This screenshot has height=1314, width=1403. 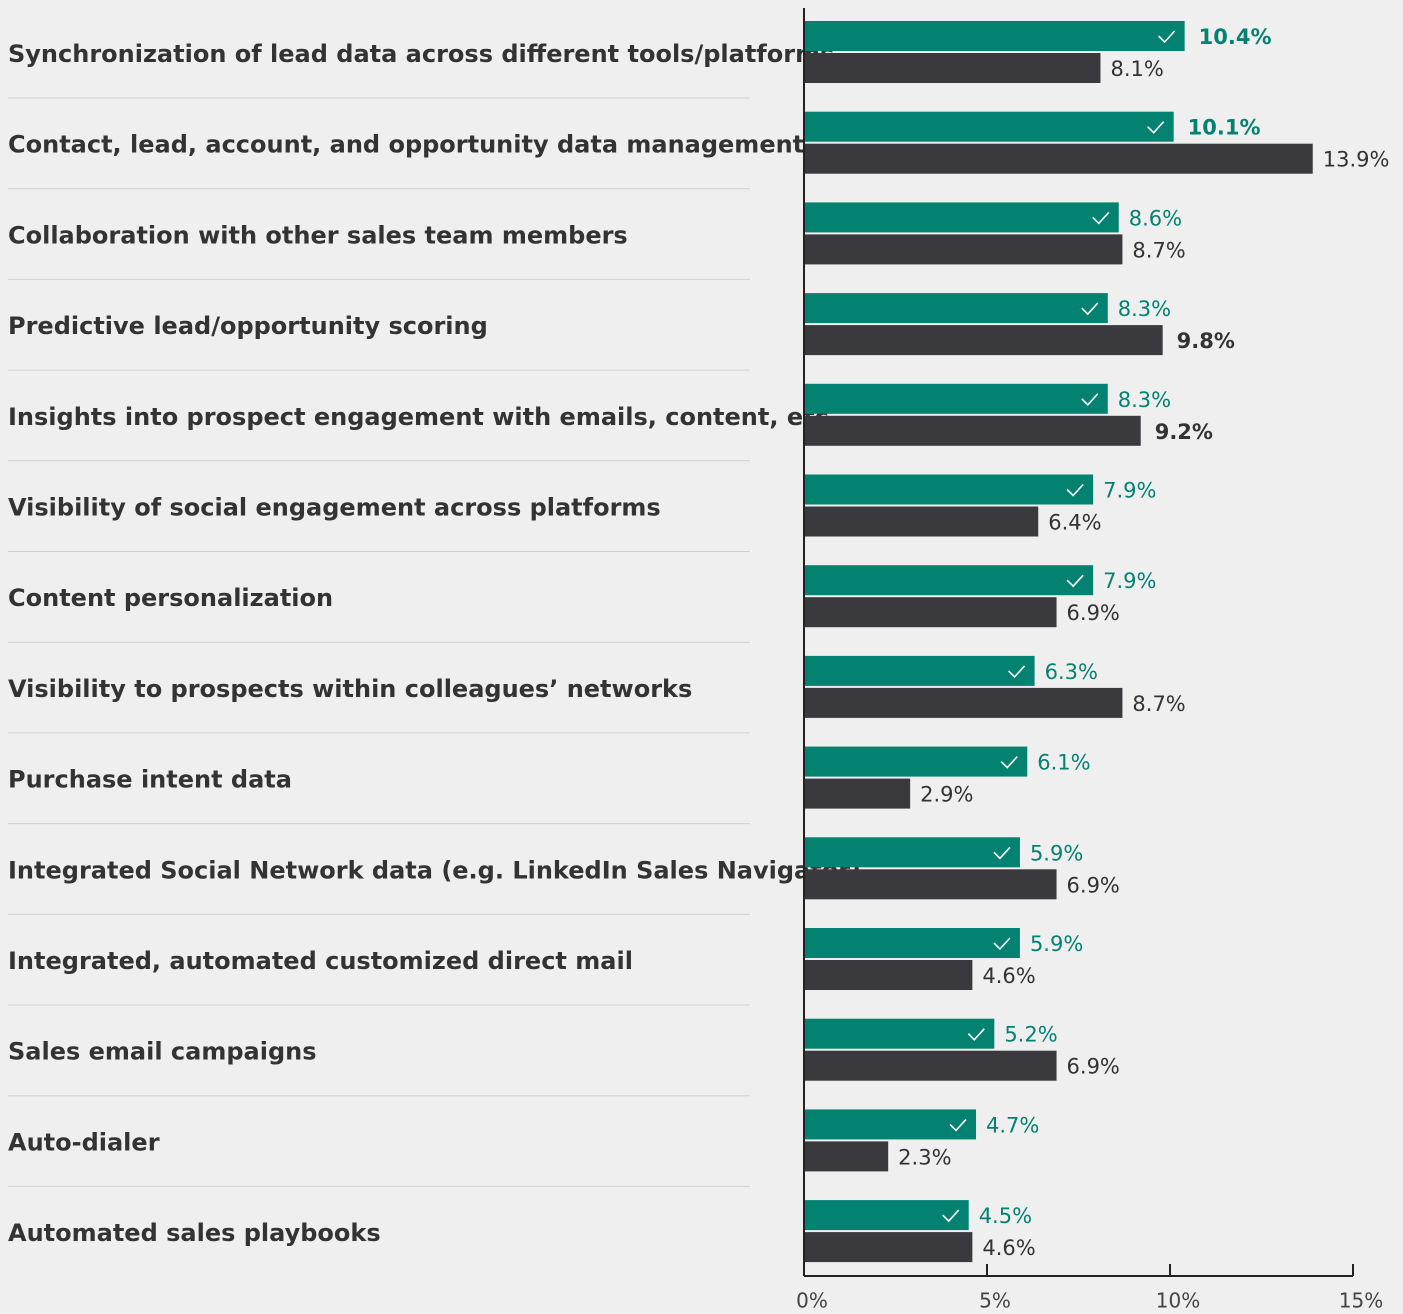 What do you see at coordinates (1005, 1216) in the screenshot?
I see `value-label: 4.5%` at bounding box center [1005, 1216].